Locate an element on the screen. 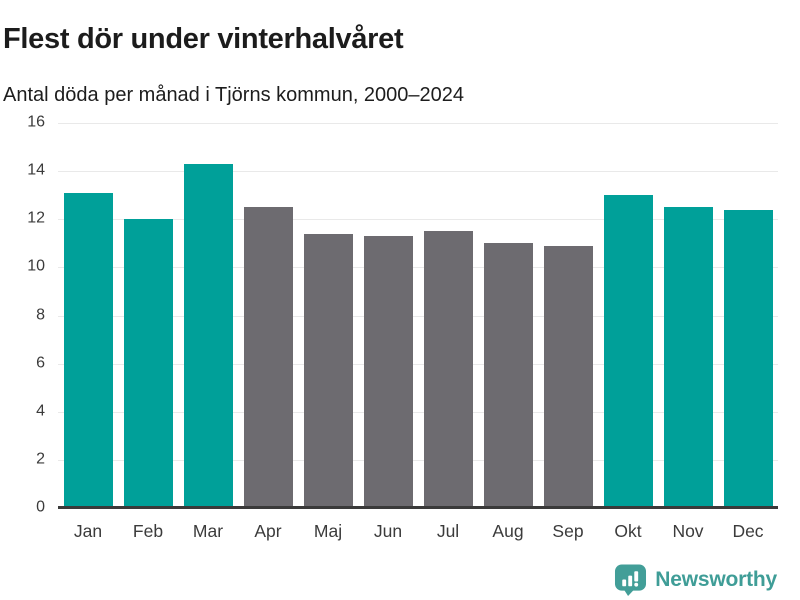  bar-apr is located at coordinates (268, 357).